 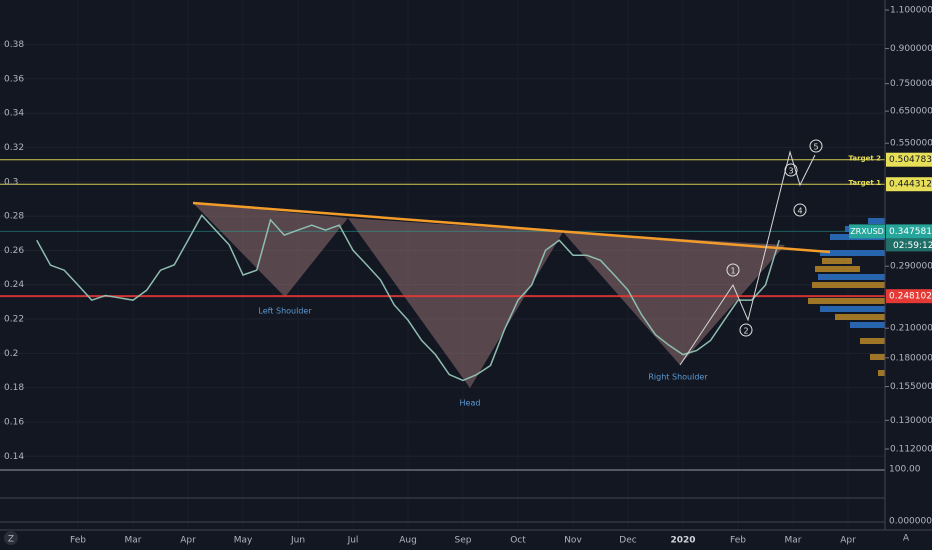 What do you see at coordinates (297, 541) in the screenshot?
I see `x-tick-label: Jun` at bounding box center [297, 541].